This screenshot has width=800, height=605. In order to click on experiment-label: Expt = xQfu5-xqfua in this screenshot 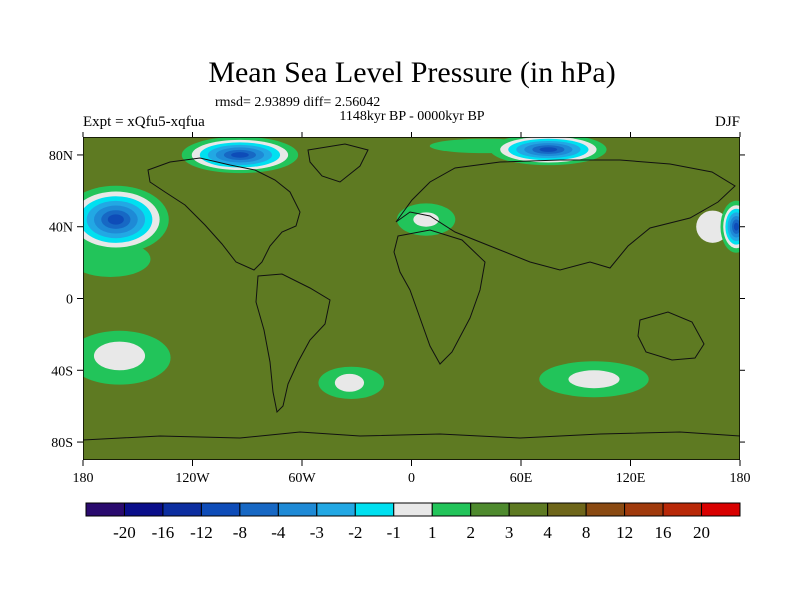, I will do `click(144, 122)`.